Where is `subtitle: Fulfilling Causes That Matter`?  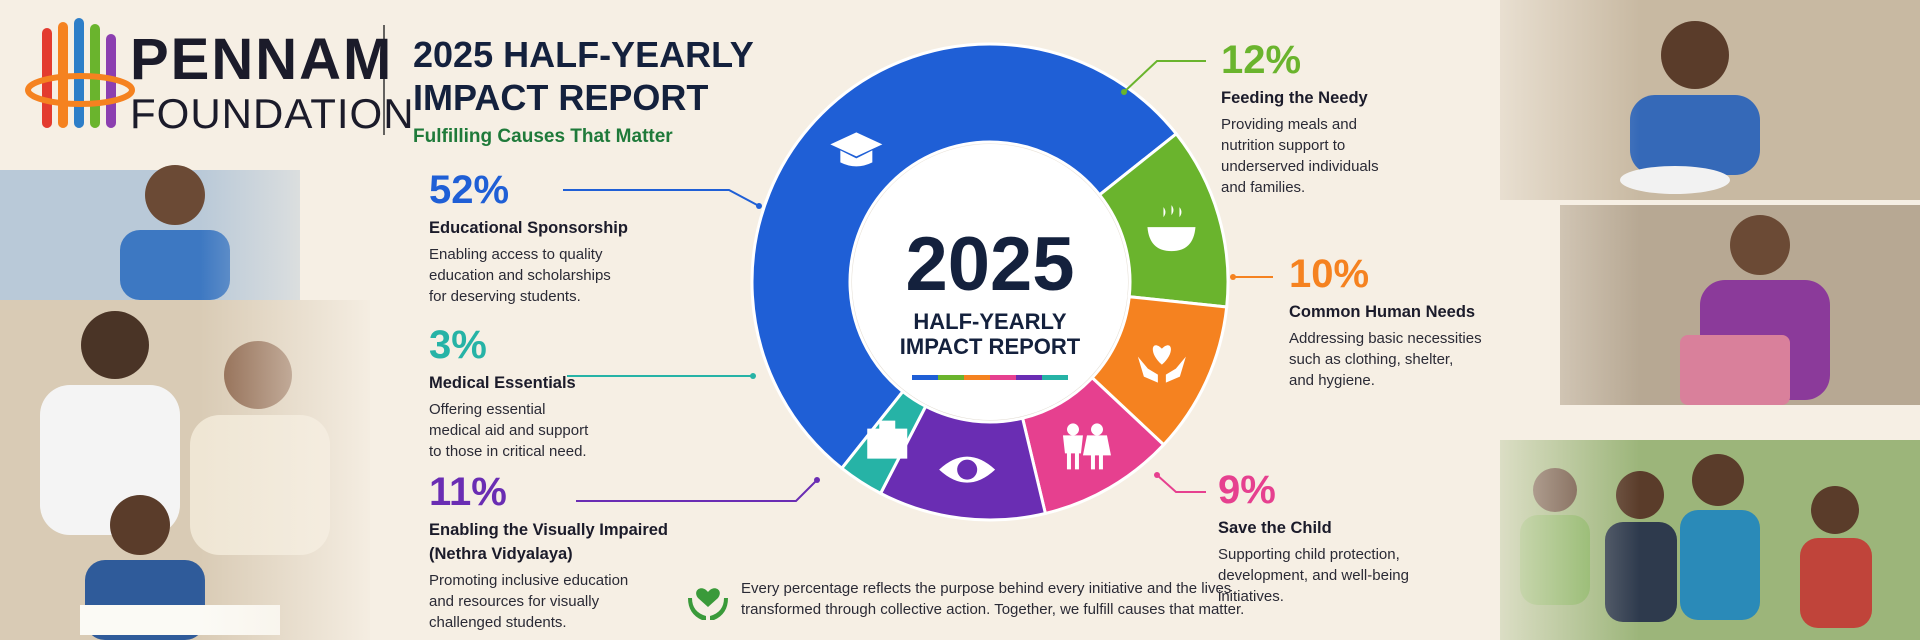
subtitle: Fulfilling Causes That Matter is located at coordinates (543, 136).